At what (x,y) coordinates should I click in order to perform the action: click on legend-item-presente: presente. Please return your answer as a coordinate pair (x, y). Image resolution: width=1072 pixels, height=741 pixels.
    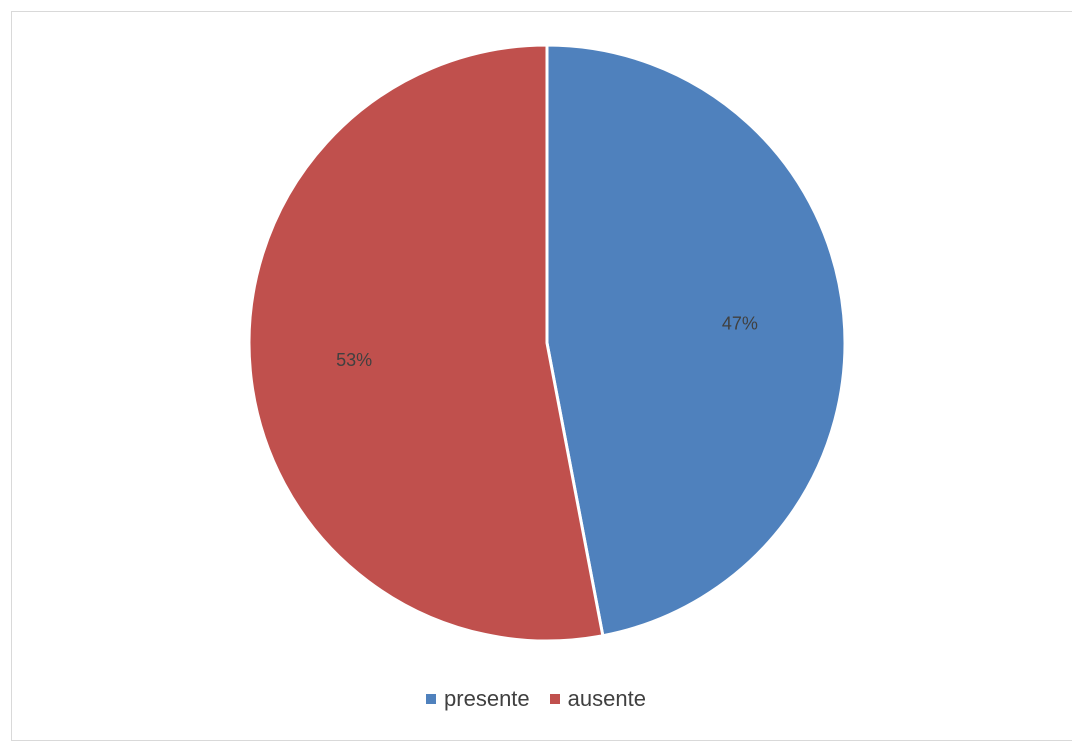
    Looking at the image, I should click on (478, 699).